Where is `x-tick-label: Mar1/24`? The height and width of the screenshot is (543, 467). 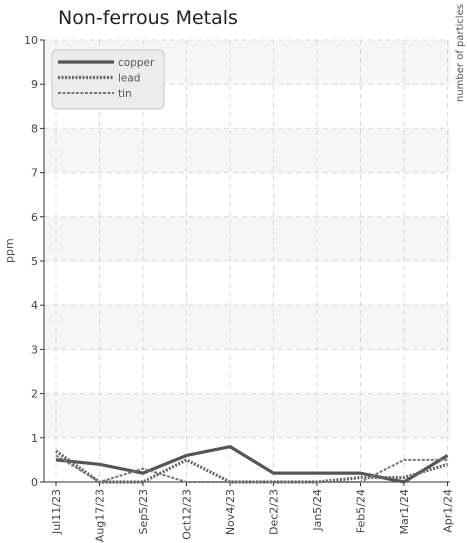 x-tick-label: Mar1/24 is located at coordinates (404, 511).